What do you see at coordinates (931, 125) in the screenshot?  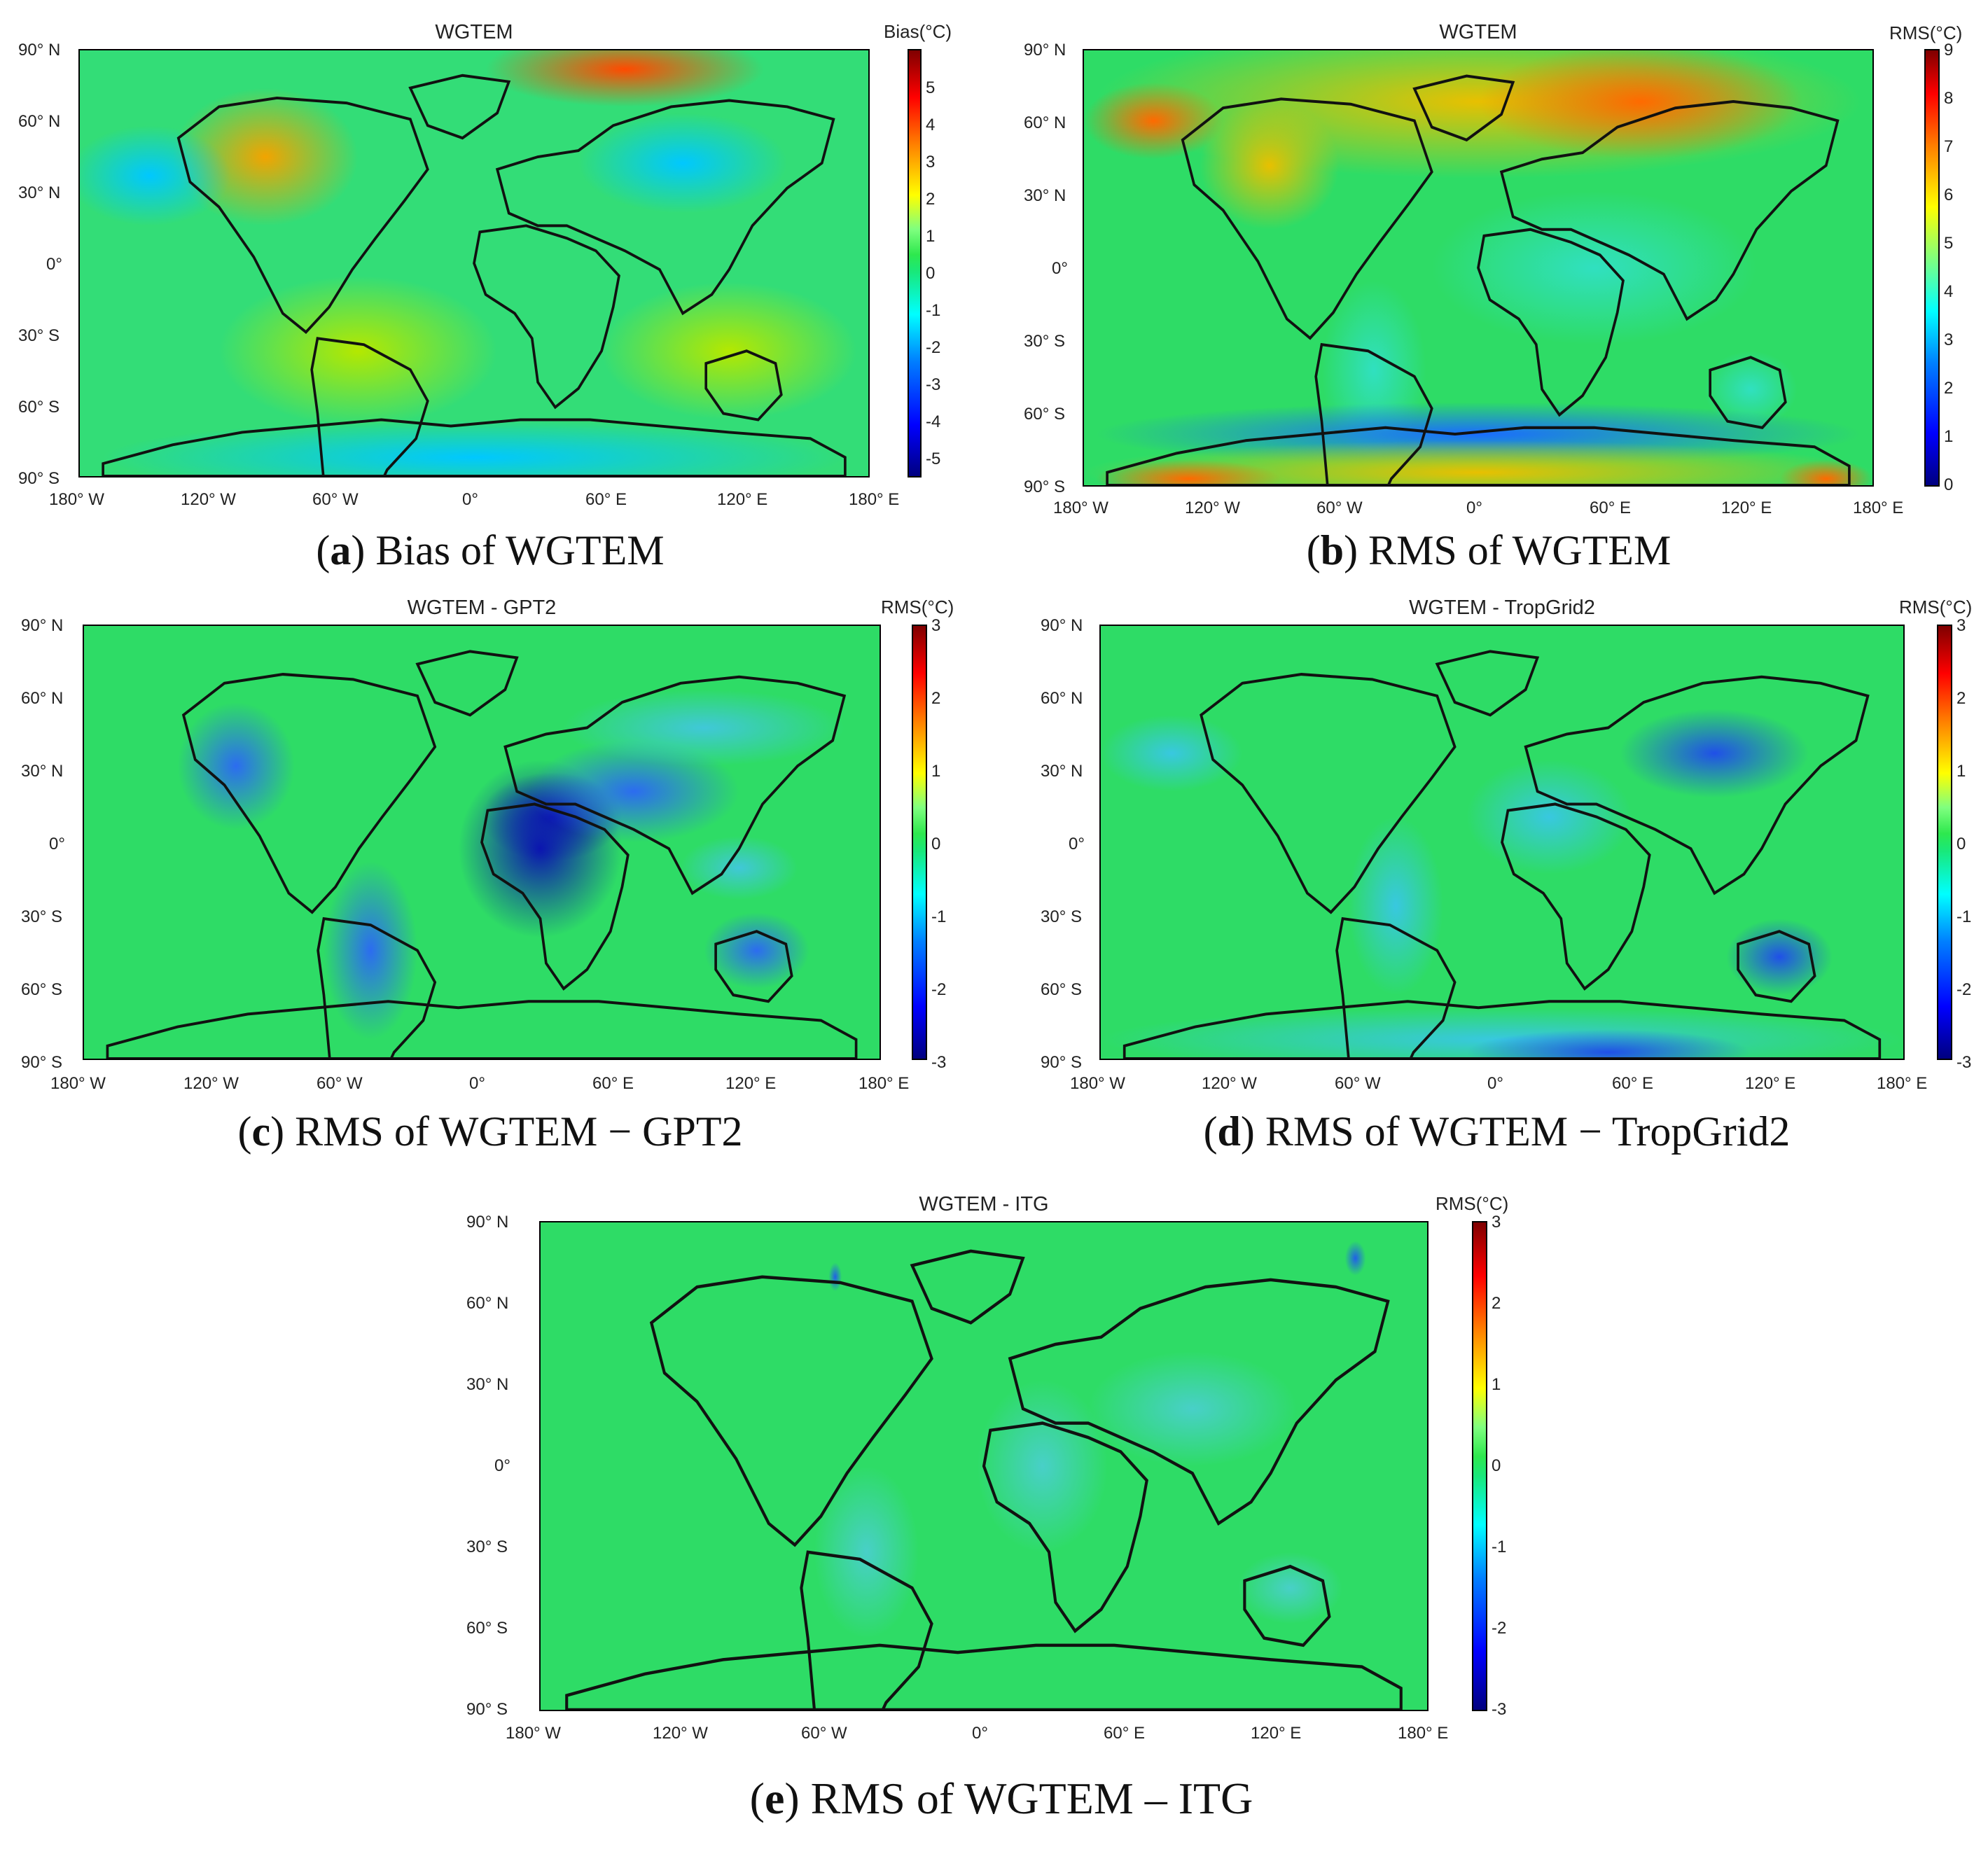 I see `colorbar-tick: 4` at bounding box center [931, 125].